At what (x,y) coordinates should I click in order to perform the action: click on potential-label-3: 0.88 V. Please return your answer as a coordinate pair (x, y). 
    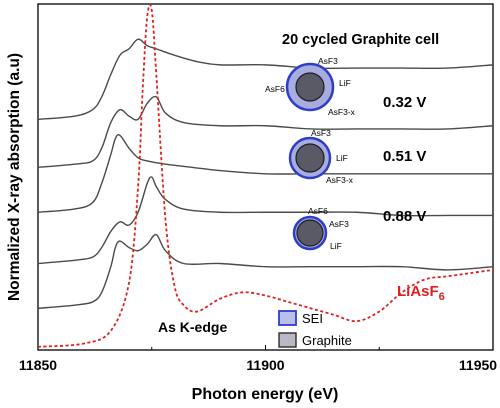
    Looking at the image, I should click on (404, 216).